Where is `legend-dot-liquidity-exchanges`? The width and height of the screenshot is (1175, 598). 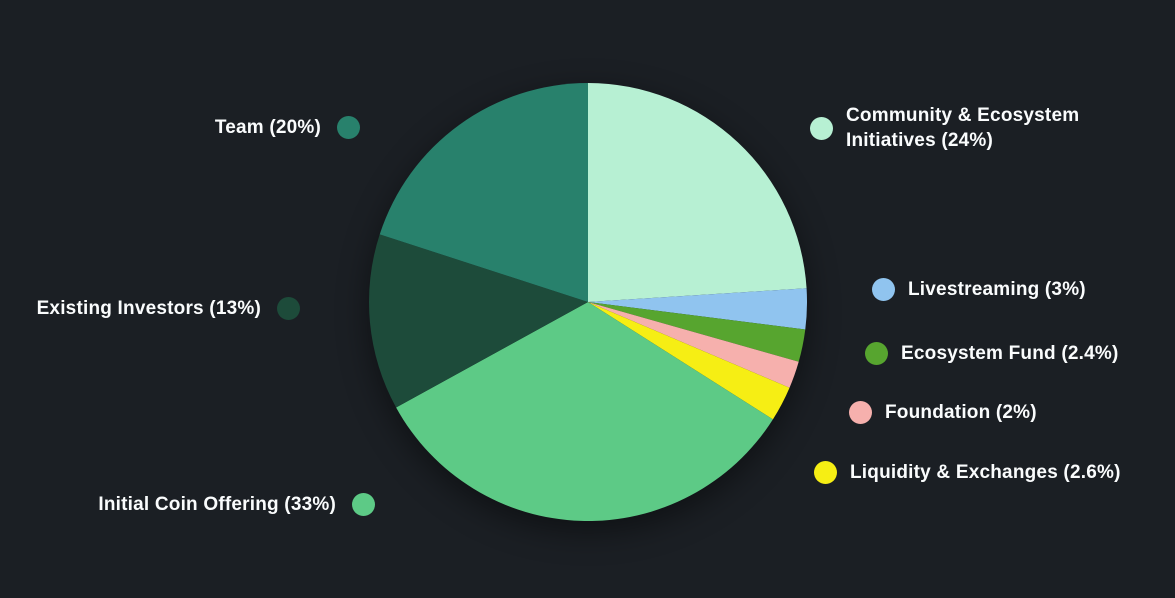
legend-dot-liquidity-exchanges is located at coordinates (825, 472).